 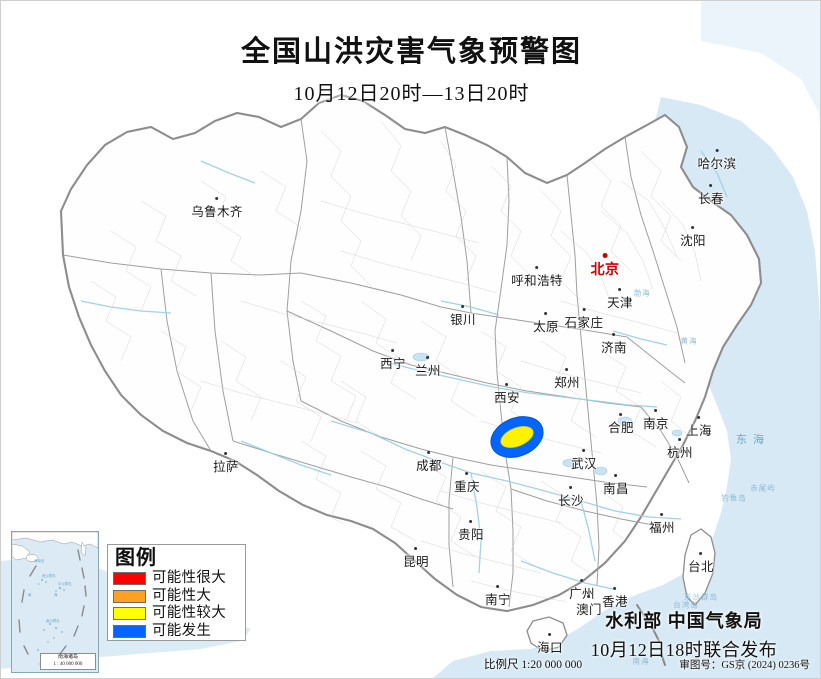 I want to click on city-label-city: 杭州, so click(x=680, y=449).